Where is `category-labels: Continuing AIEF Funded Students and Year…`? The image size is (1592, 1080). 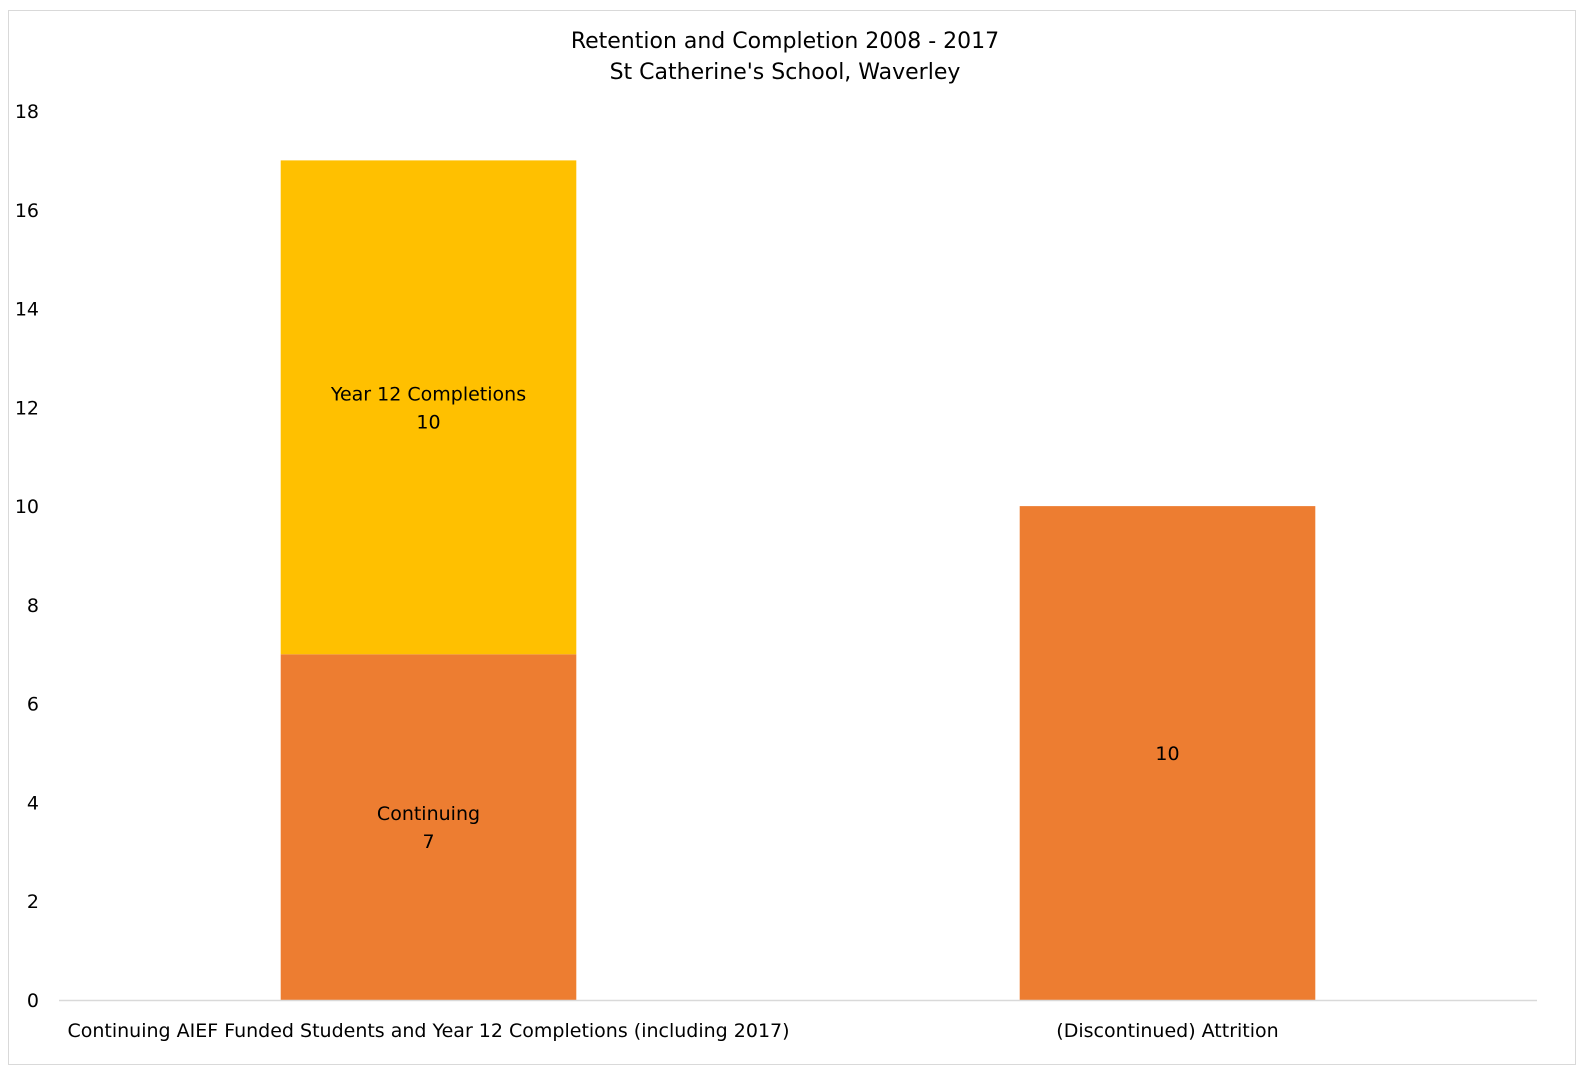
category-labels: Continuing AIEF Funded Students and Year… is located at coordinates (672, 1031).